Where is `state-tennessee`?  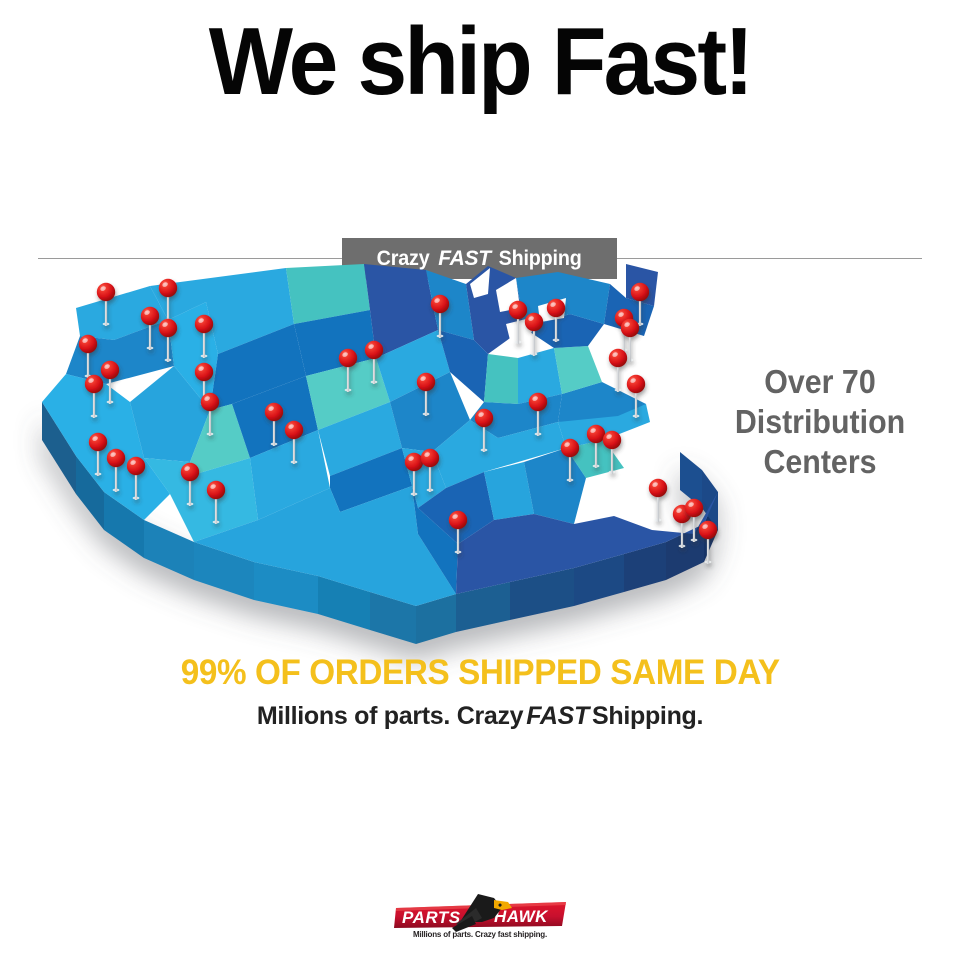 state-tennessee is located at coordinates (499, 454).